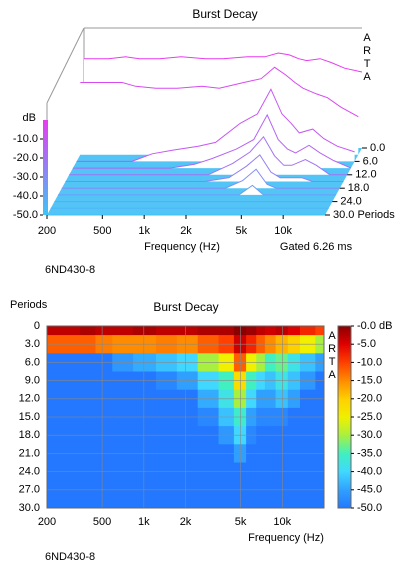  What do you see at coordinates (365, 175) in the screenshot?
I see `z-tick-label: 12.0` at bounding box center [365, 175].